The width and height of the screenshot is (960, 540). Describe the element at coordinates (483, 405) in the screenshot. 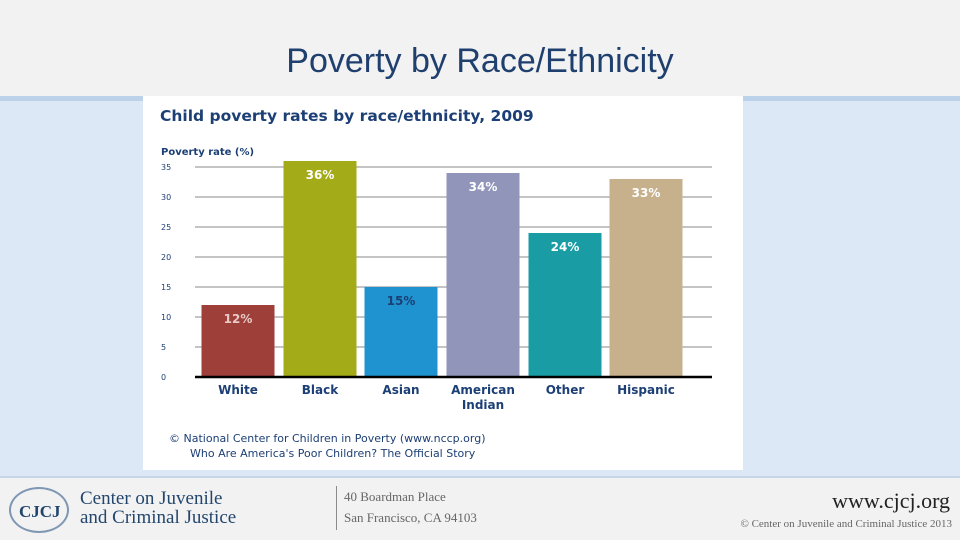

I see `x-category-label: Indian` at that location.